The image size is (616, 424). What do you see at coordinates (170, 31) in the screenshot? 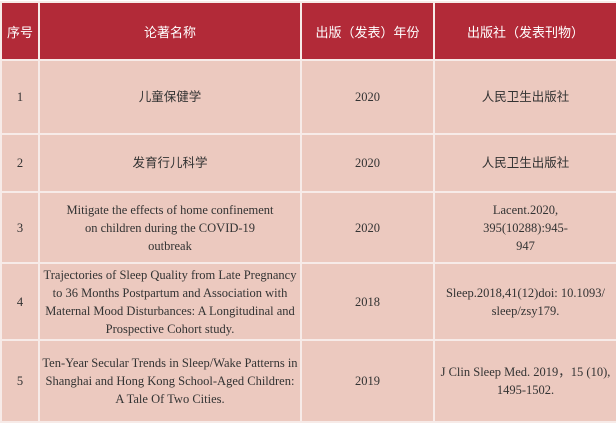
I see `header-title: 论著名称` at bounding box center [170, 31].